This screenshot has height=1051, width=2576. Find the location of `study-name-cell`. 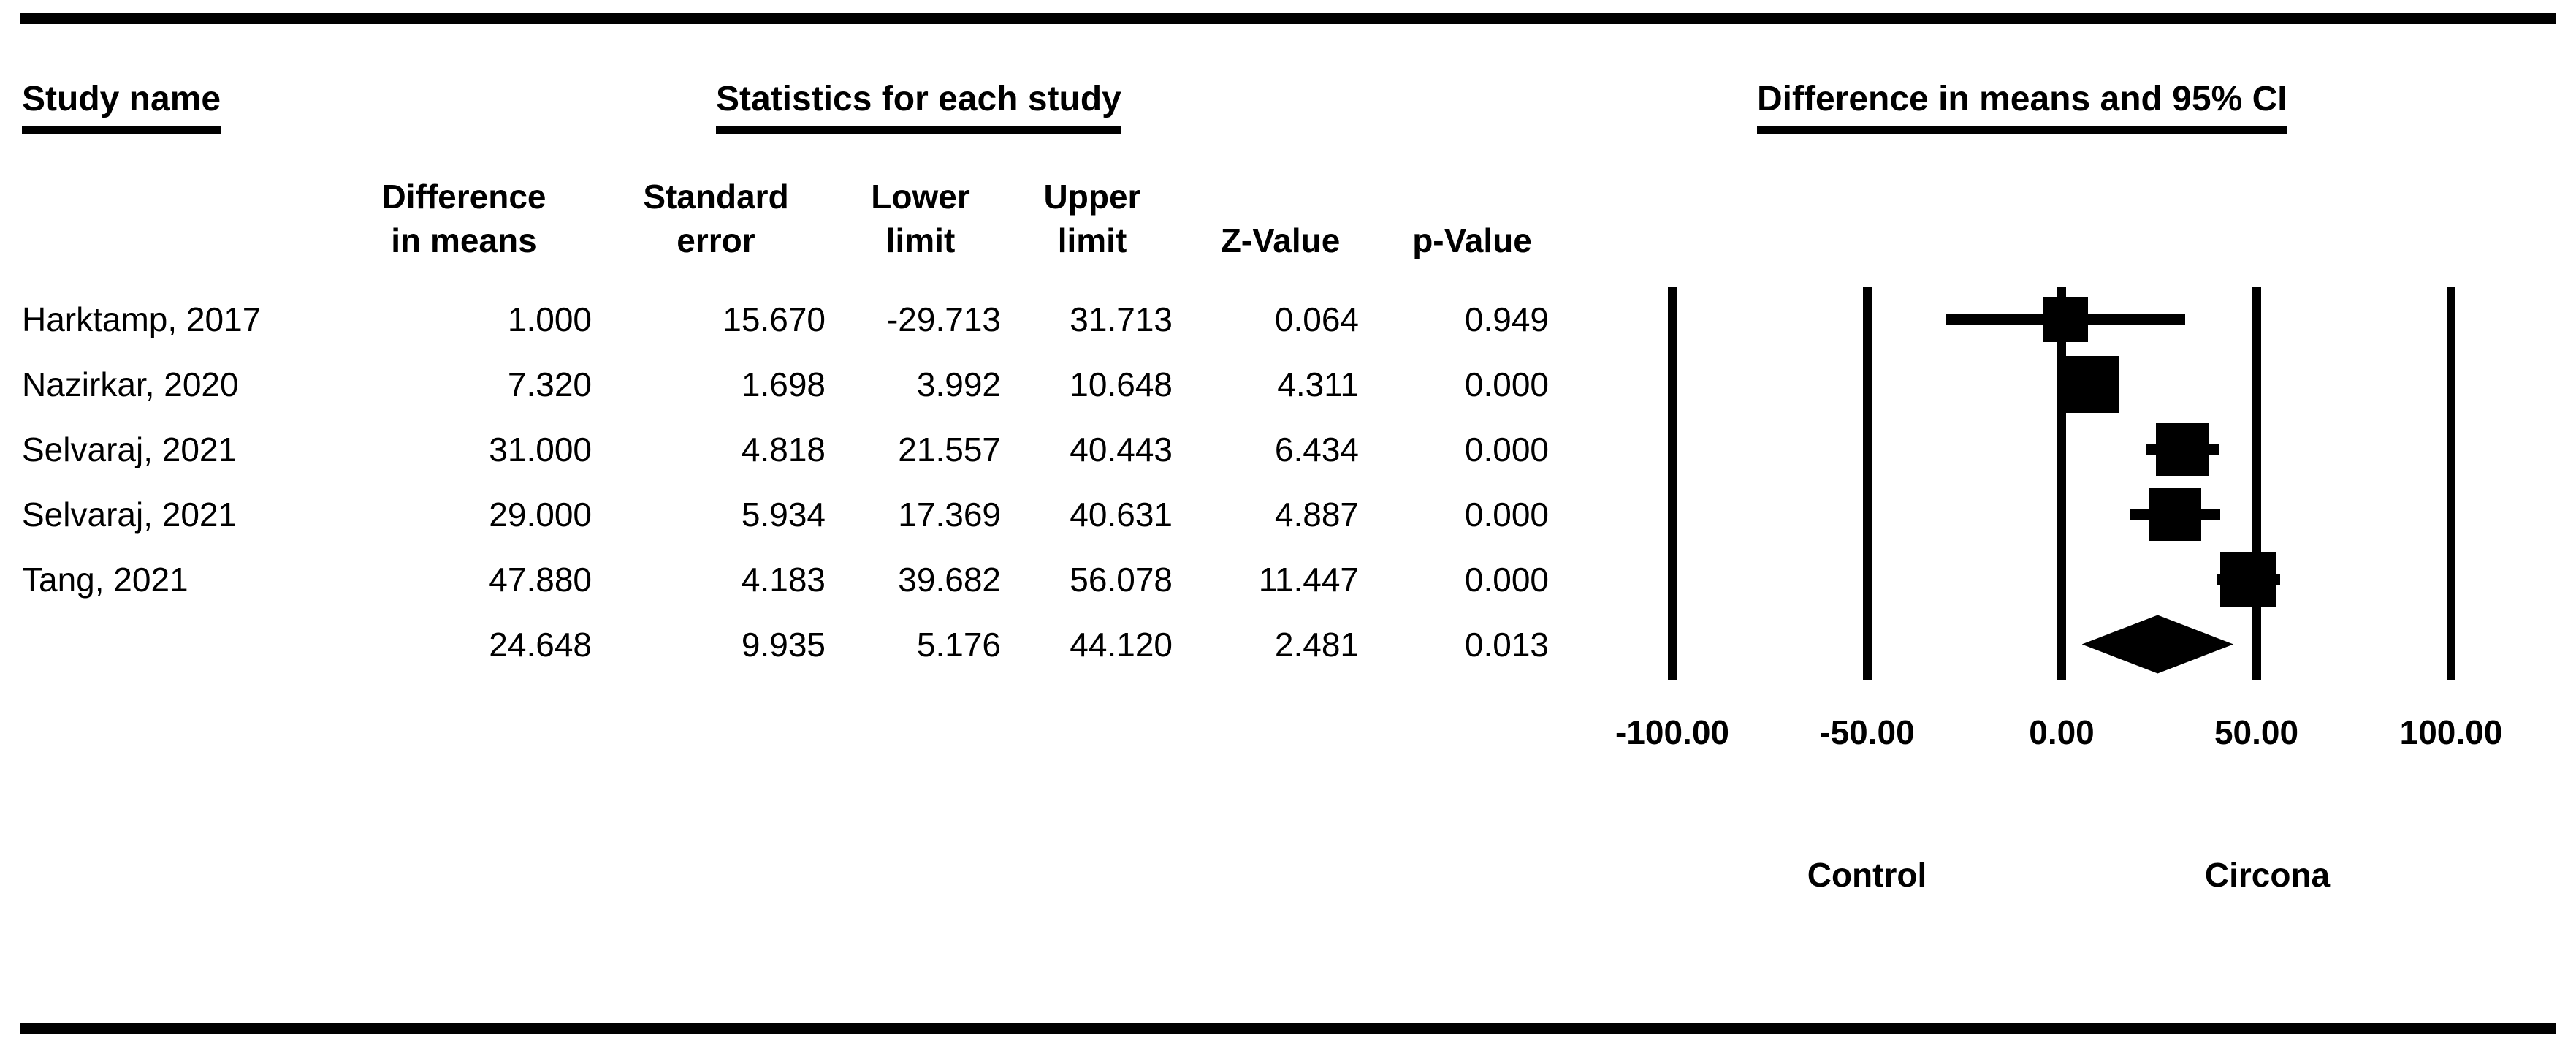

study-name-cell is located at coordinates (183, 644).